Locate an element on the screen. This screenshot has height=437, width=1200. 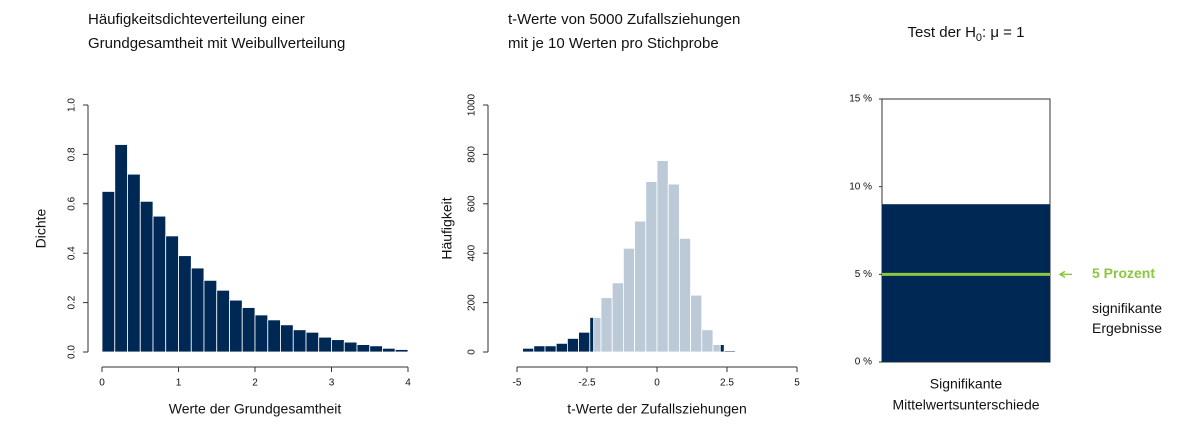
y-tick-label: 10 % is located at coordinates (860, 186).